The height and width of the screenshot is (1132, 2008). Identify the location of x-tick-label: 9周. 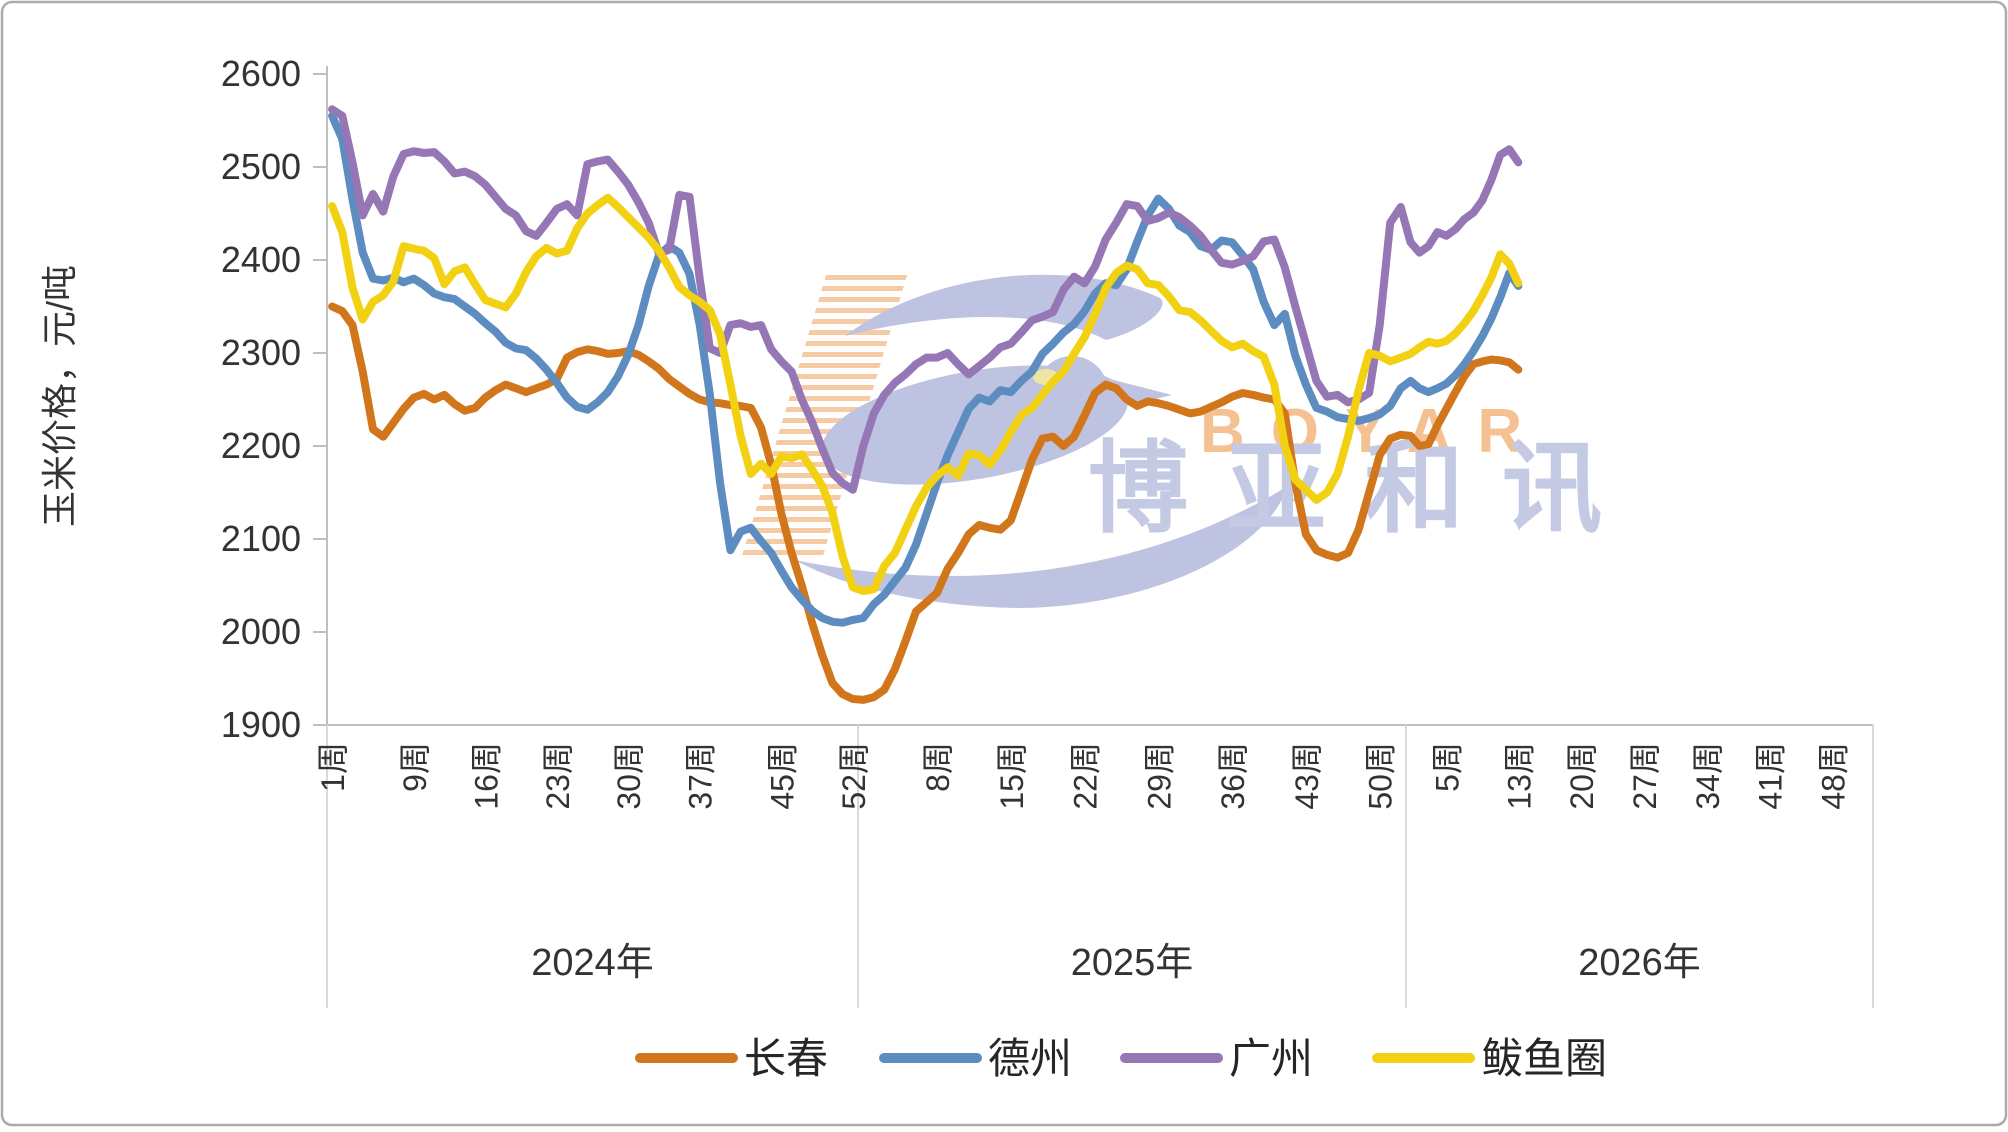
(415, 767).